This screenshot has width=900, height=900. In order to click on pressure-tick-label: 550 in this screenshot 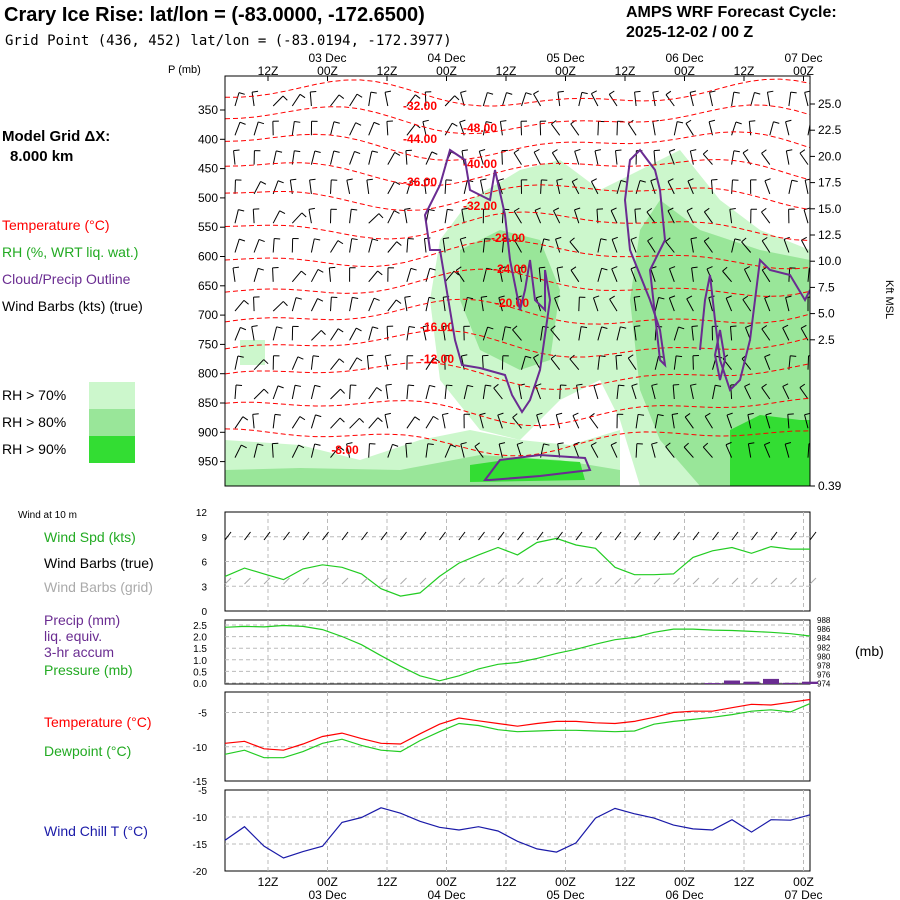, I will do `click(208, 227)`.